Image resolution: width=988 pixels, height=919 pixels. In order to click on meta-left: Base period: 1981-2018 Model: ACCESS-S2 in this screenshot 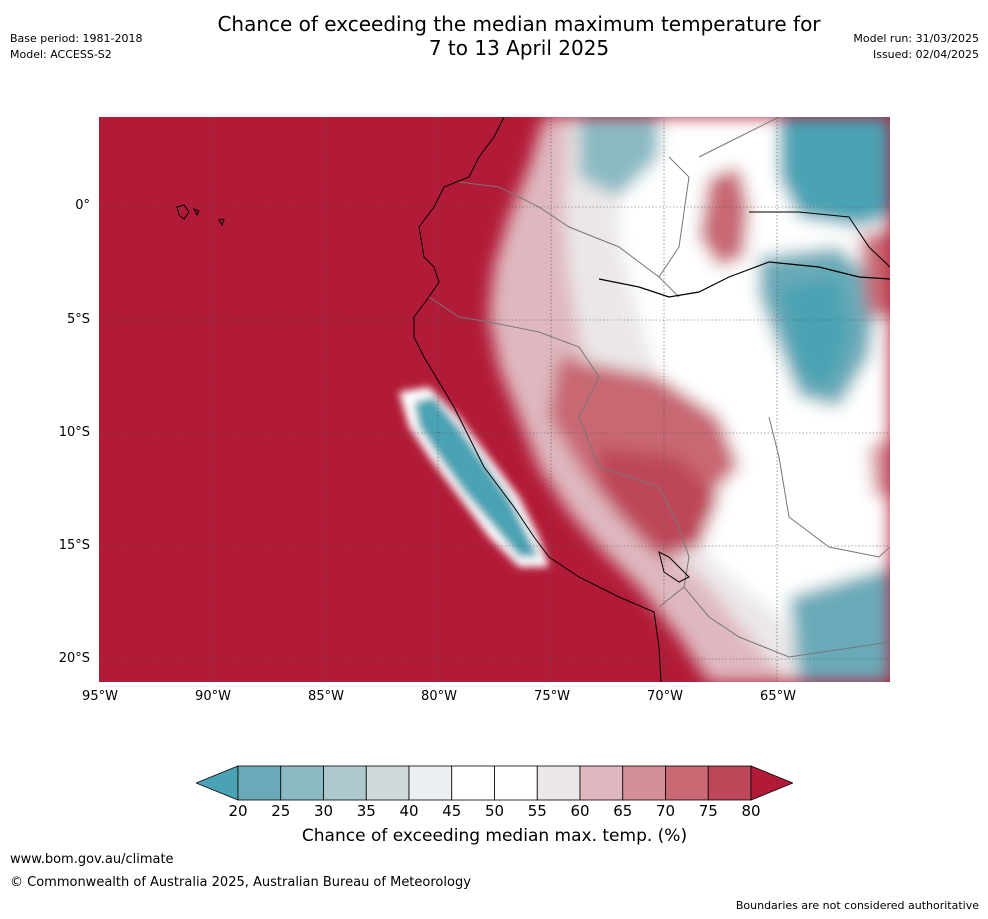, I will do `click(76, 47)`.